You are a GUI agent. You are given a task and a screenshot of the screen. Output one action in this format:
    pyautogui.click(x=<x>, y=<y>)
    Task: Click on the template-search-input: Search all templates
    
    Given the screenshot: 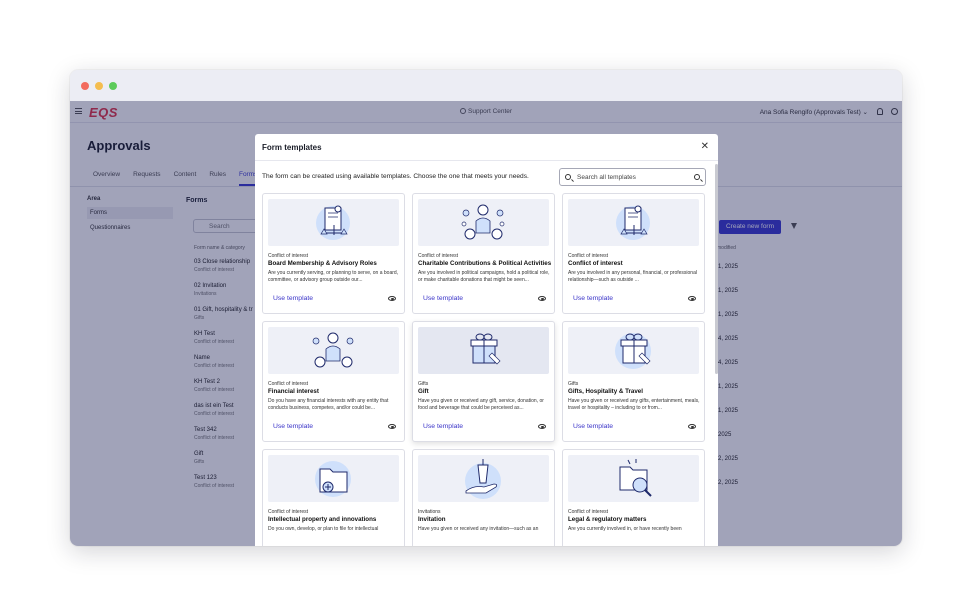 What is the action you would take?
    pyautogui.click(x=632, y=177)
    